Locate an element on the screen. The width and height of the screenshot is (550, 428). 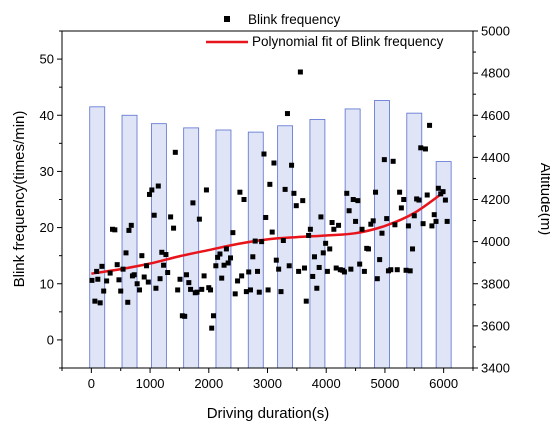
x-tick-label: 5000 is located at coordinates (384, 383).